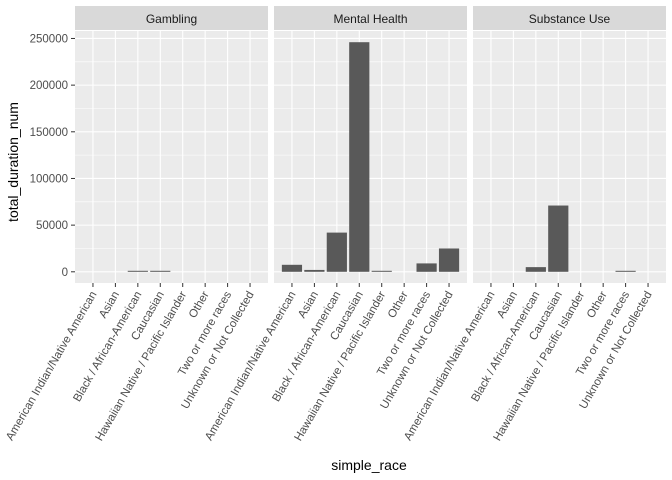 The width and height of the screenshot is (672, 480). Describe the element at coordinates (65, 273) in the screenshot. I see `y-tick-label: 0` at that location.